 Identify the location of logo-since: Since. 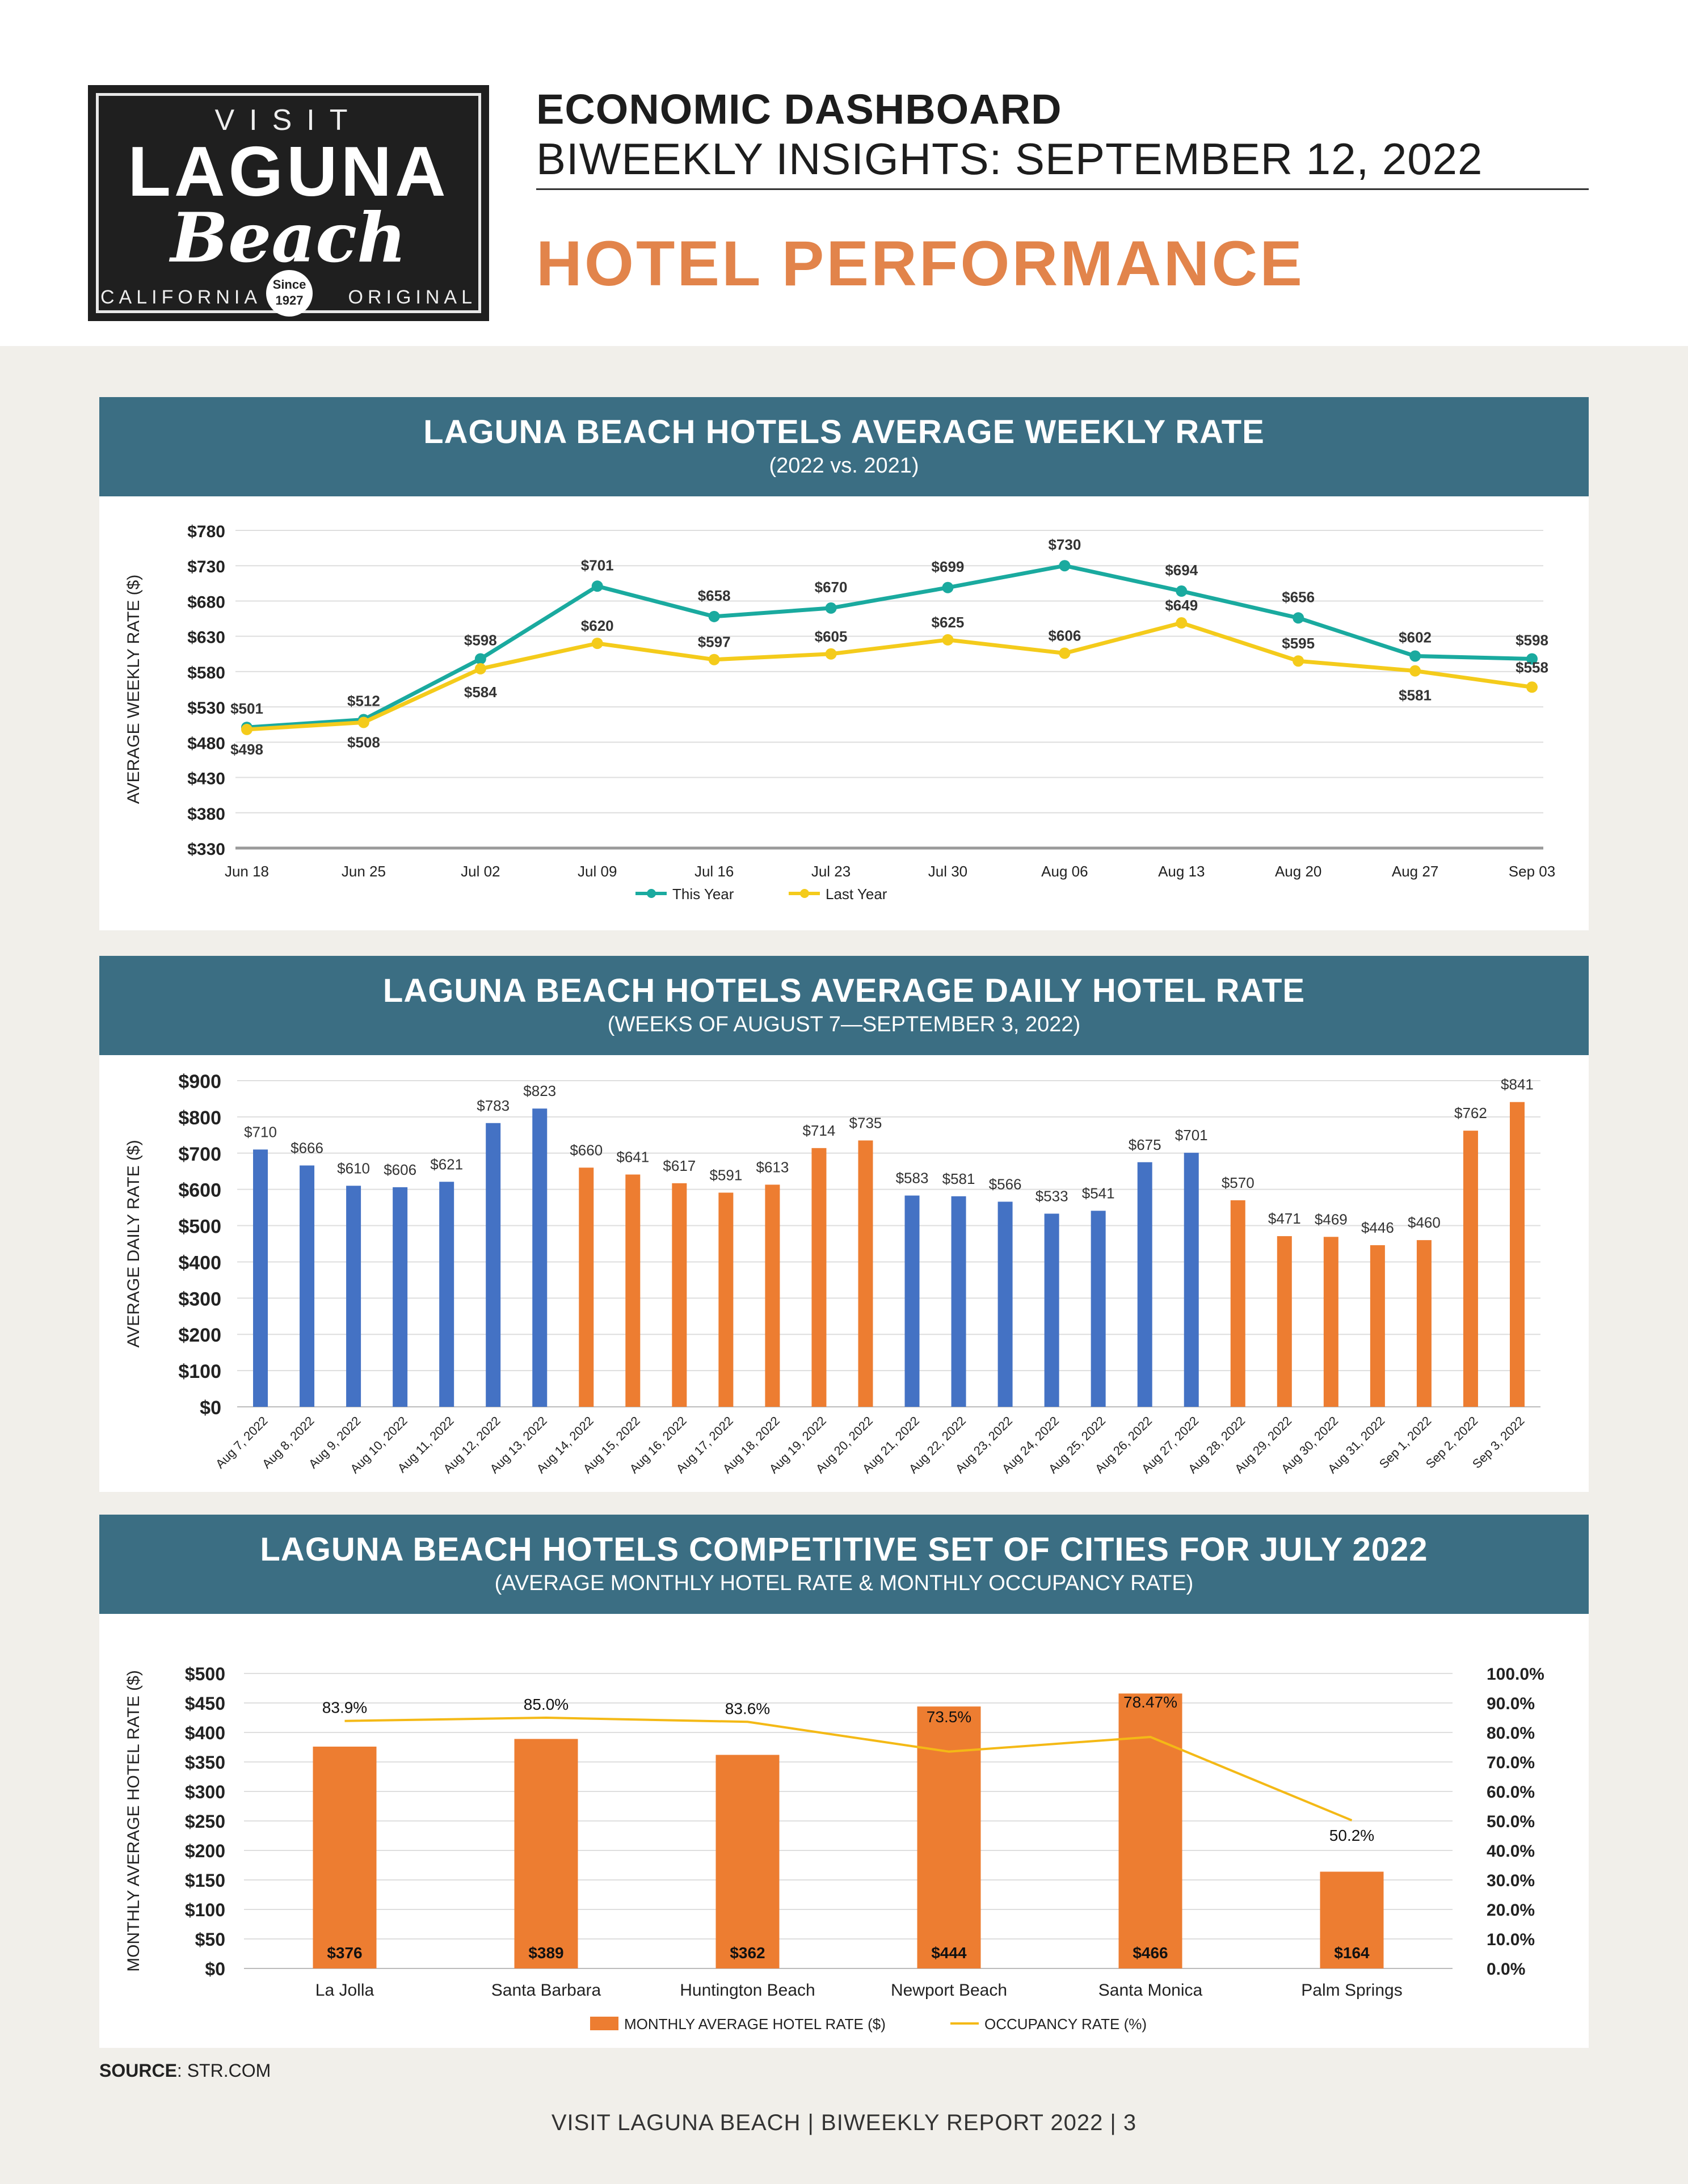
(289, 284).